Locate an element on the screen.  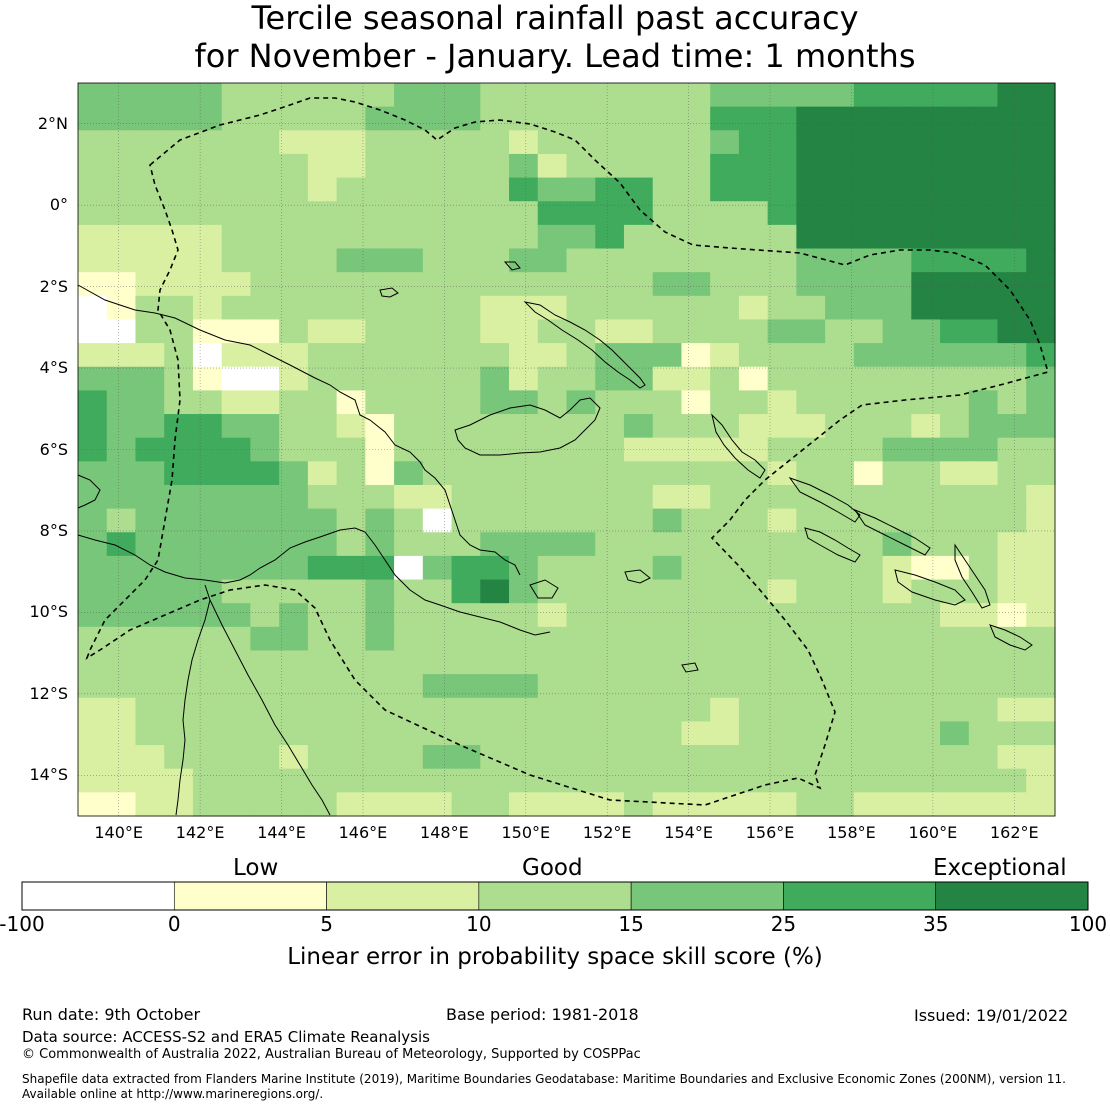
coastline-santa-isabel is located at coordinates (892, 532).